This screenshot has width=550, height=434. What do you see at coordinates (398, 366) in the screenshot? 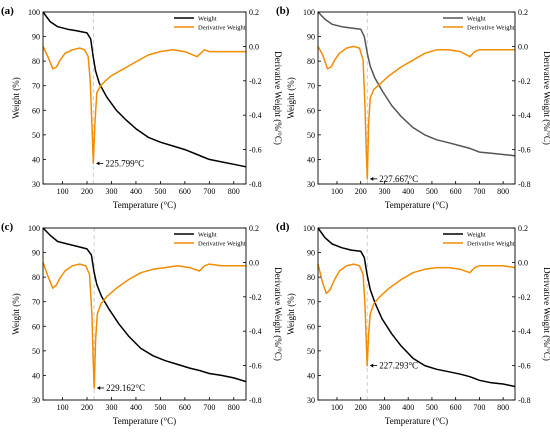
I see `peak-annotation: 227.293°C` at bounding box center [398, 366].